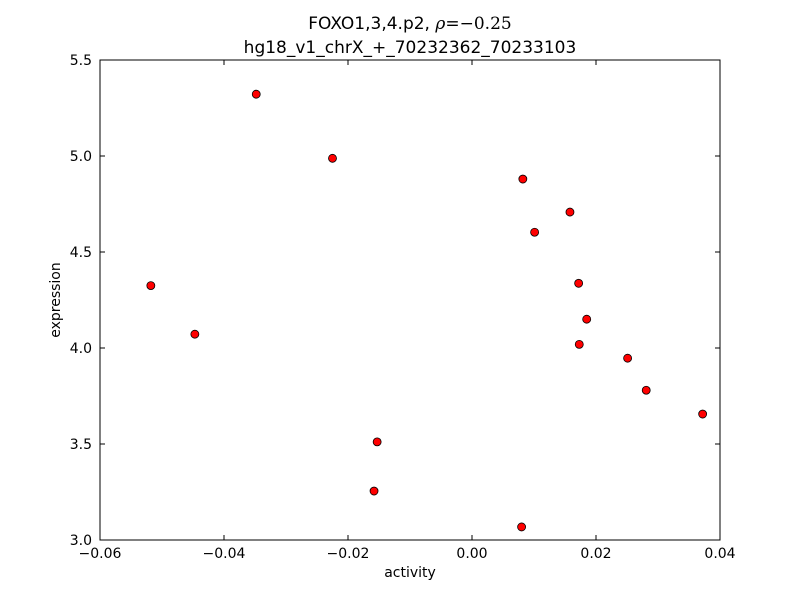  Describe the element at coordinates (81, 253) in the screenshot. I see `y-tick-label: 4.5` at that location.